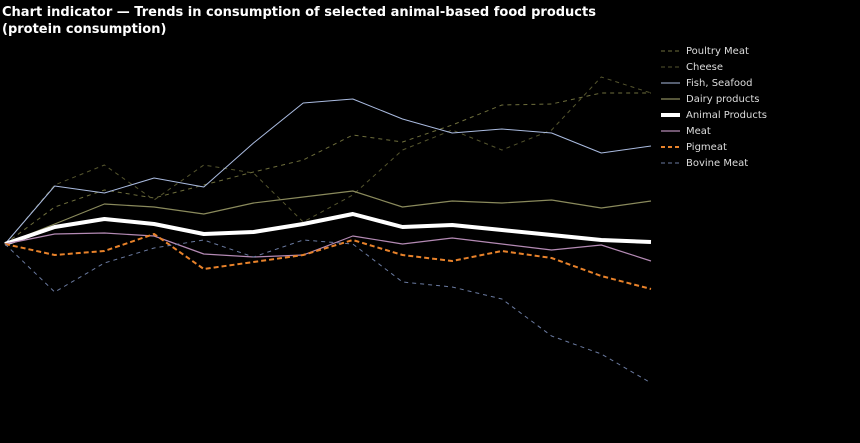  What do you see at coordinates (704, 67) in the screenshot?
I see `legend-label: Cheese` at bounding box center [704, 67].